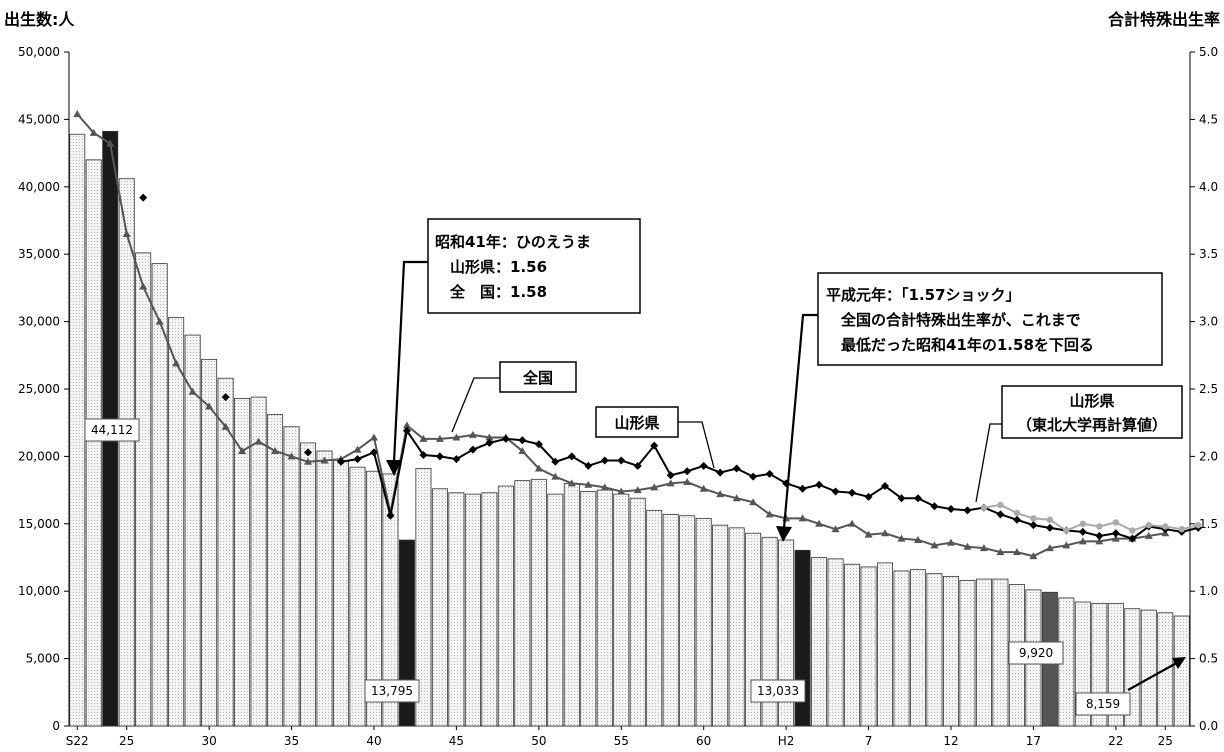  What do you see at coordinates (696, 445) in the screenshot?
I see `legend-yamagata-leader` at bounding box center [696, 445].